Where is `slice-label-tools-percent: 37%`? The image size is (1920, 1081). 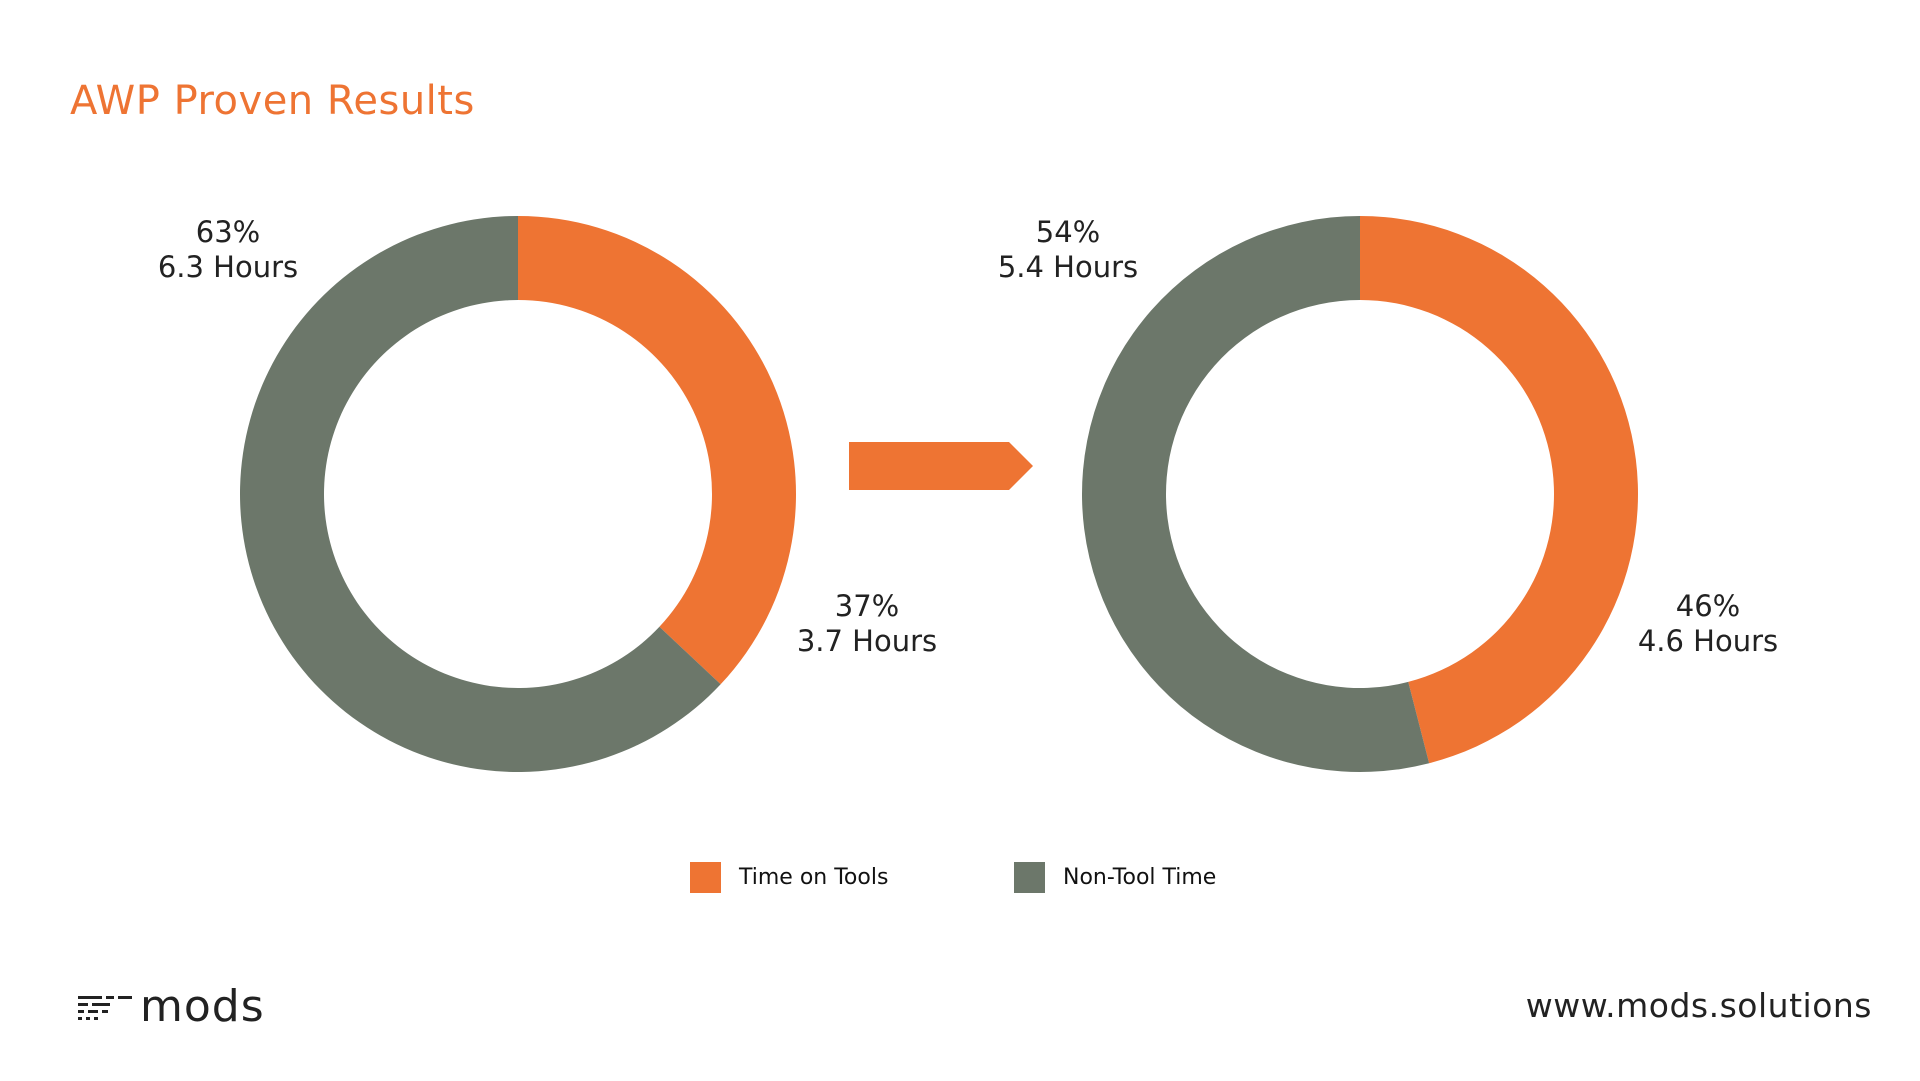
slice-label-tools-percent: 37% is located at coordinates (867, 606).